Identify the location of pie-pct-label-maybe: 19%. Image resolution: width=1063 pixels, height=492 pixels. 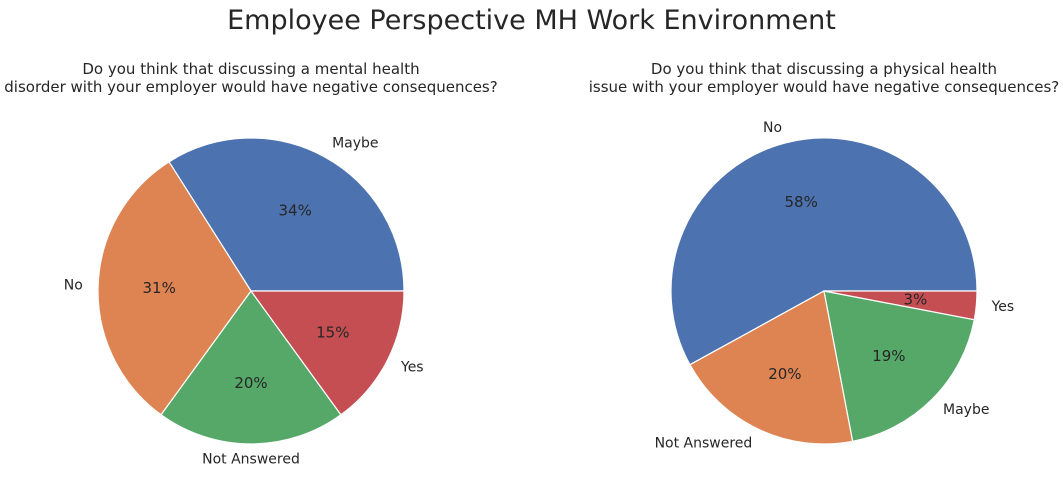
(888, 356).